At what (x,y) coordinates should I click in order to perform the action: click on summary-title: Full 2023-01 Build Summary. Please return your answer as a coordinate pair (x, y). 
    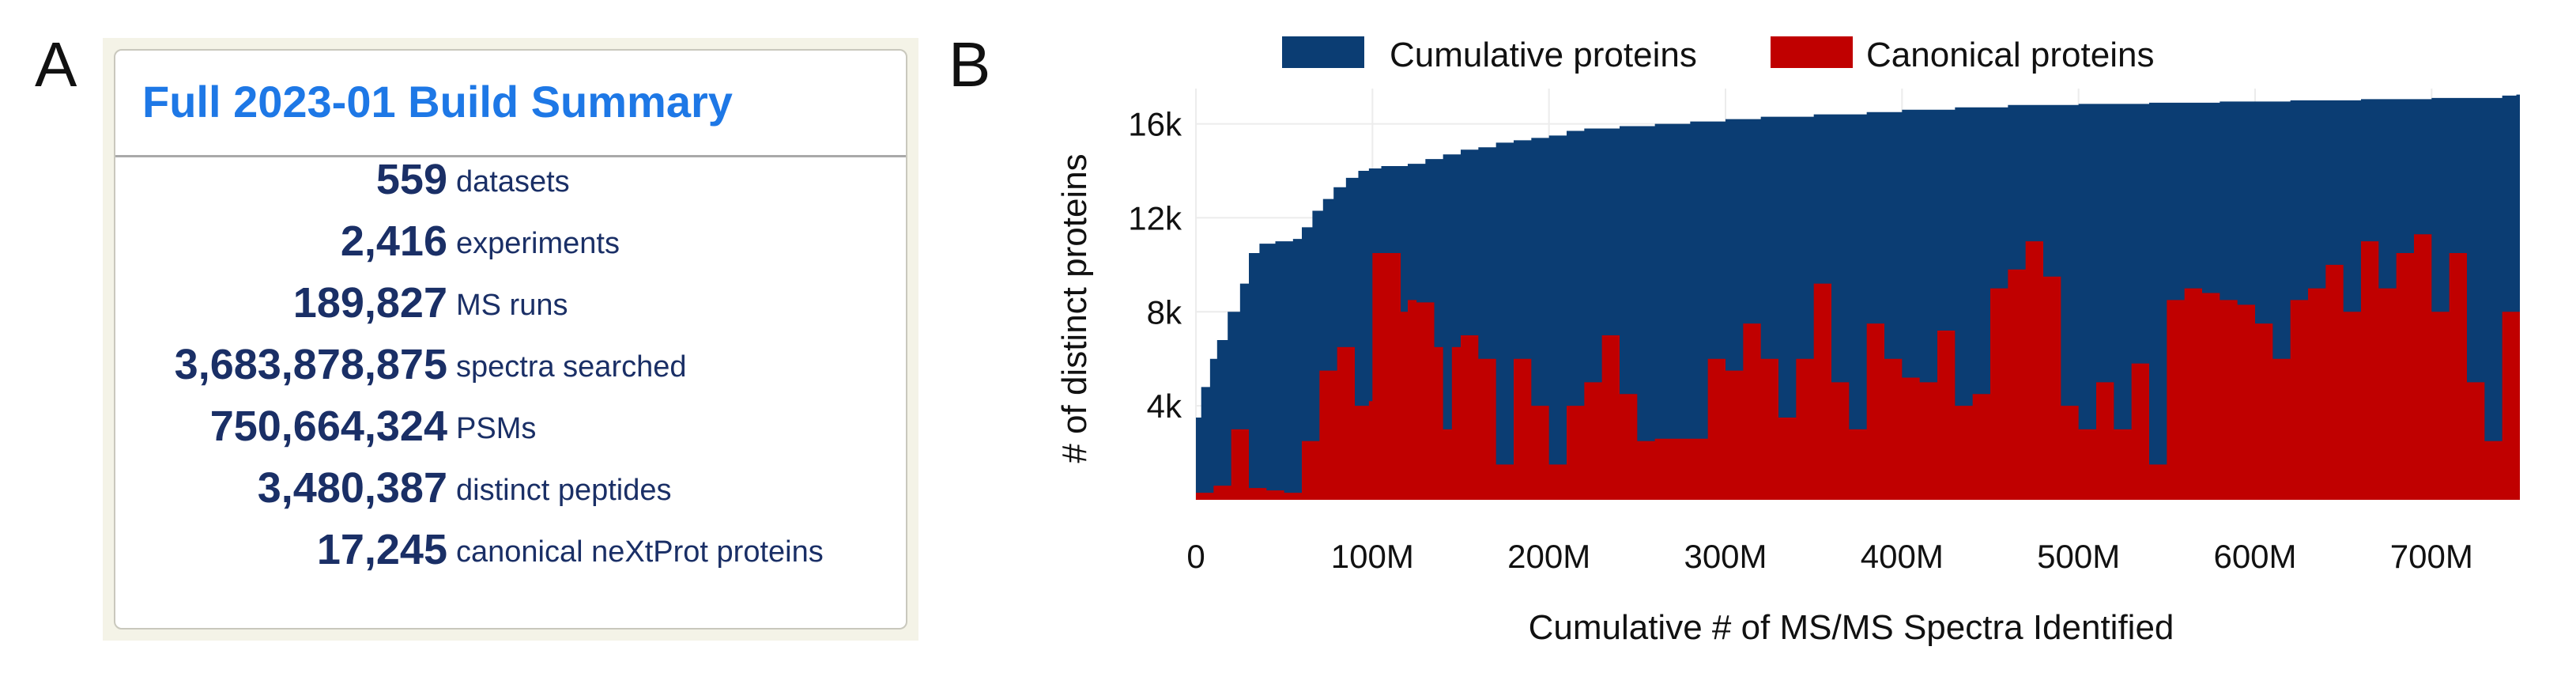
    Looking at the image, I should click on (437, 102).